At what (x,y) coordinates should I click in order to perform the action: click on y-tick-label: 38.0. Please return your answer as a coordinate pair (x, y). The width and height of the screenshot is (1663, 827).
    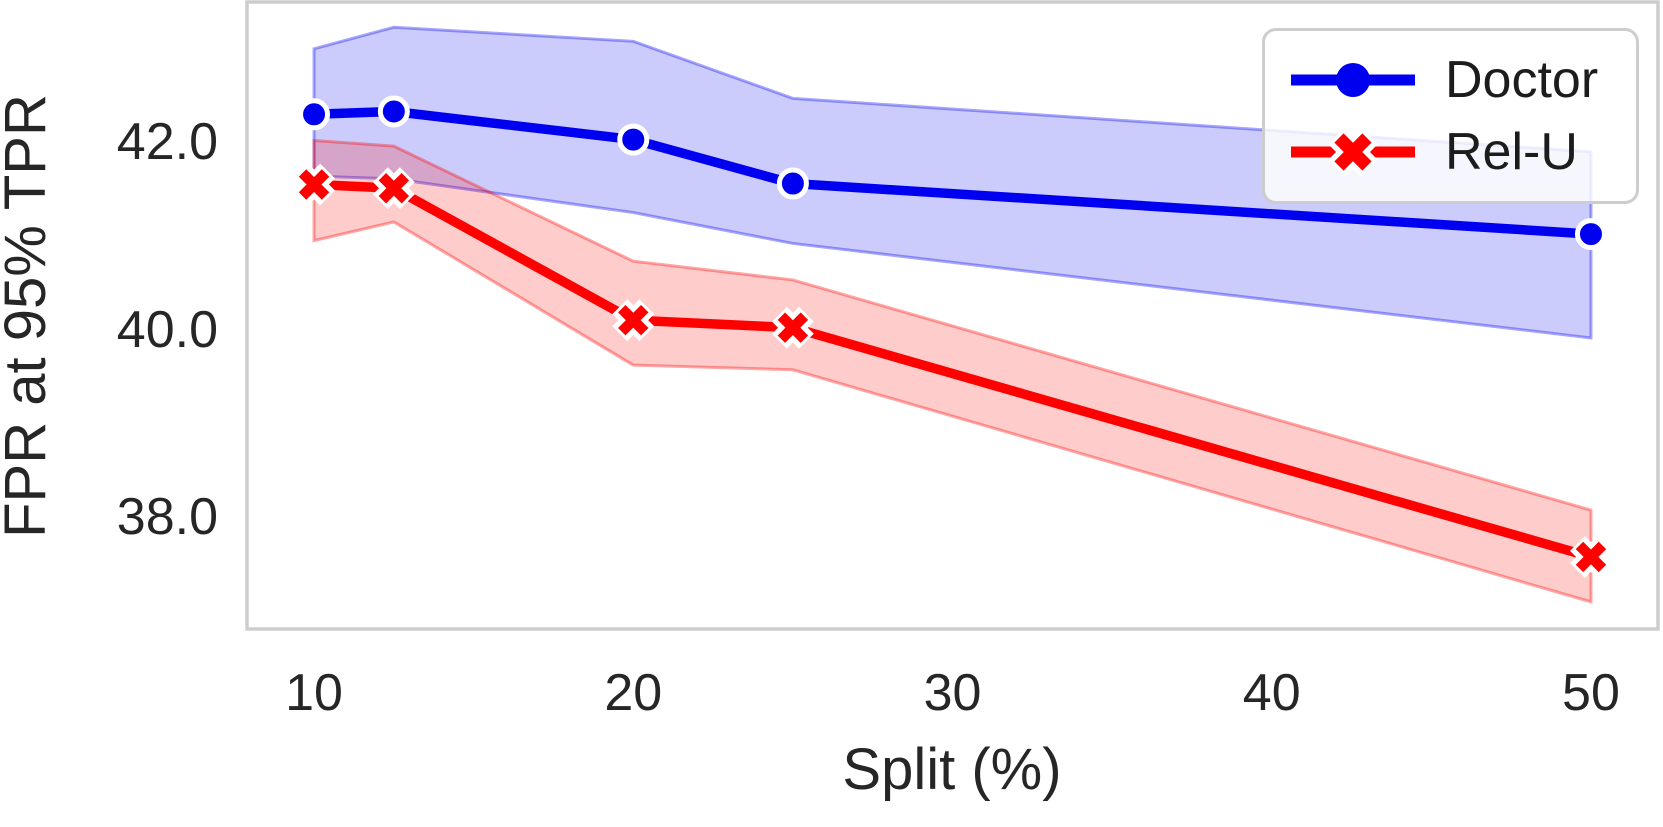
    Looking at the image, I should click on (167, 516).